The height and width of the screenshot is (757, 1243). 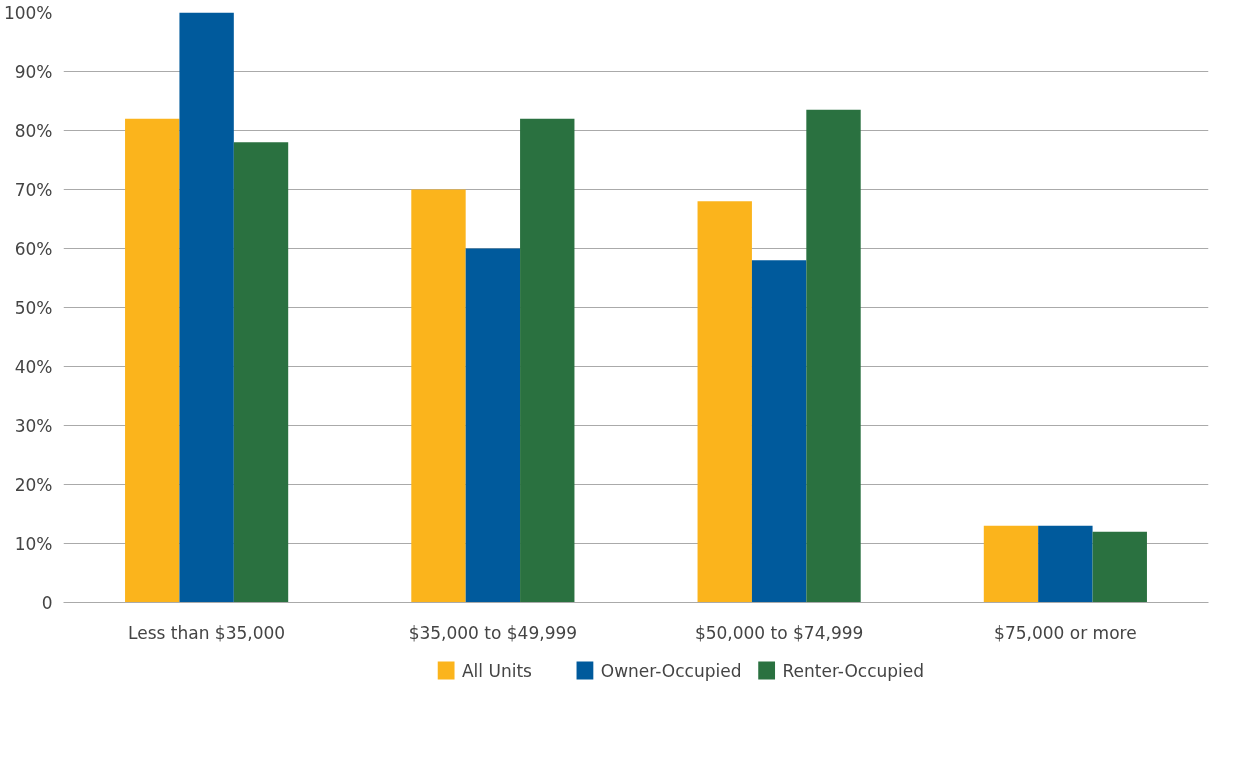 I want to click on legend-label: All Units, so click(x=497, y=670).